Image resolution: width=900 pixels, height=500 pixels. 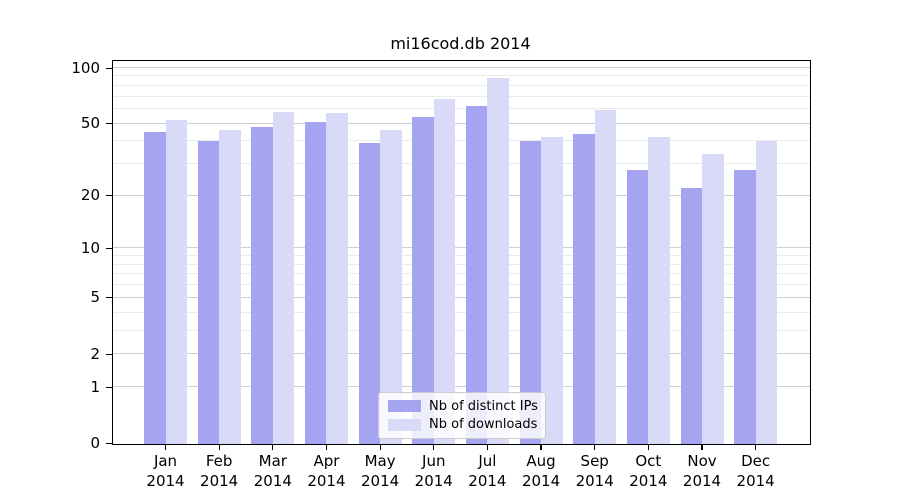 What do you see at coordinates (594, 471) in the screenshot?
I see `x-tick-label-sep: Sep 2014` at bounding box center [594, 471].